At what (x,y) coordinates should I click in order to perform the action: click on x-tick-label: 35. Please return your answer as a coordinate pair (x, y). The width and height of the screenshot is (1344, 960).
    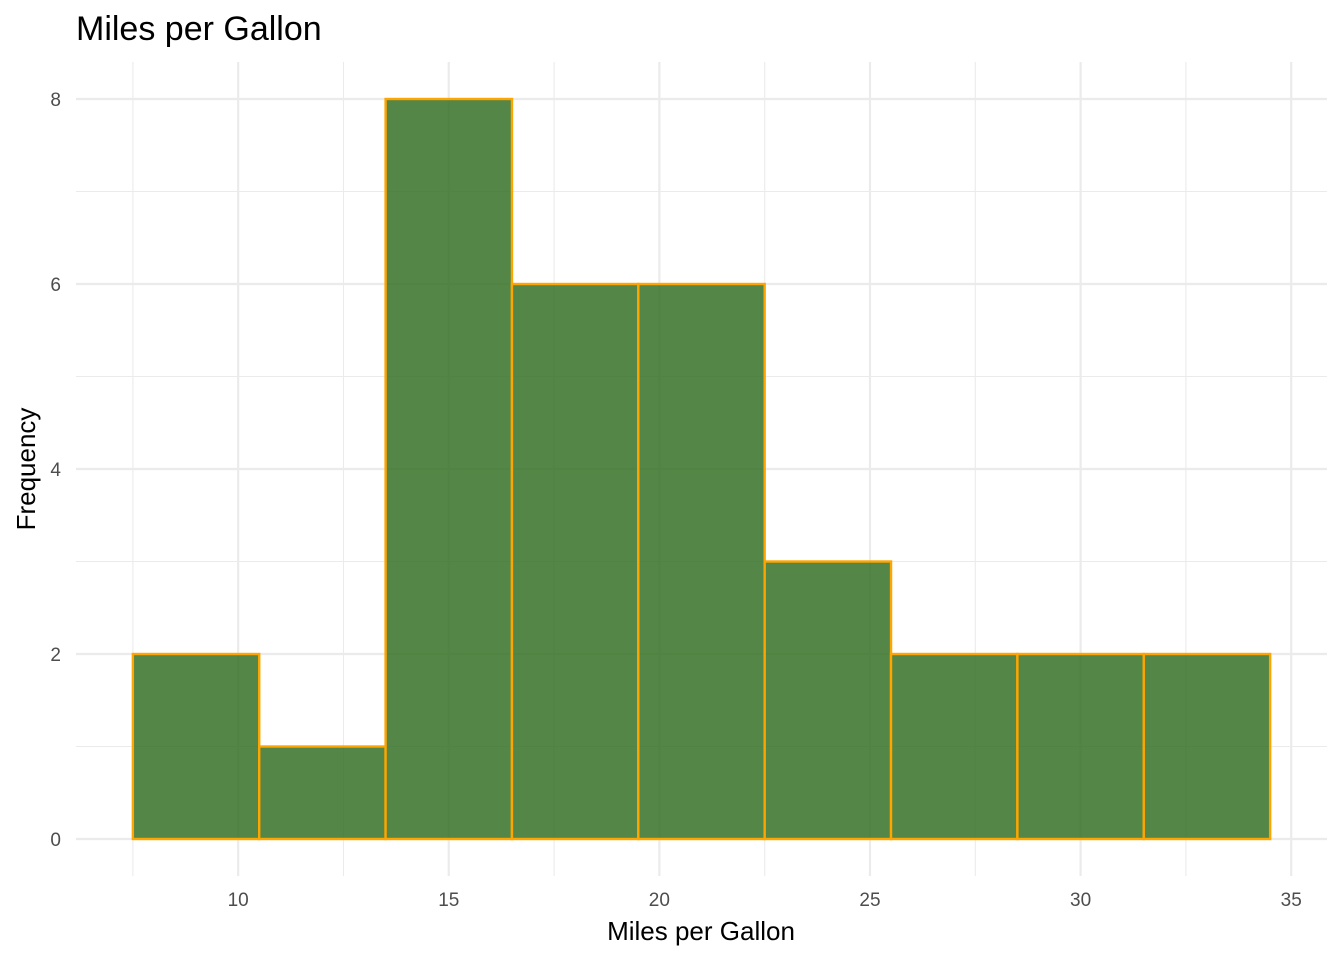
    Looking at the image, I should click on (1291, 900).